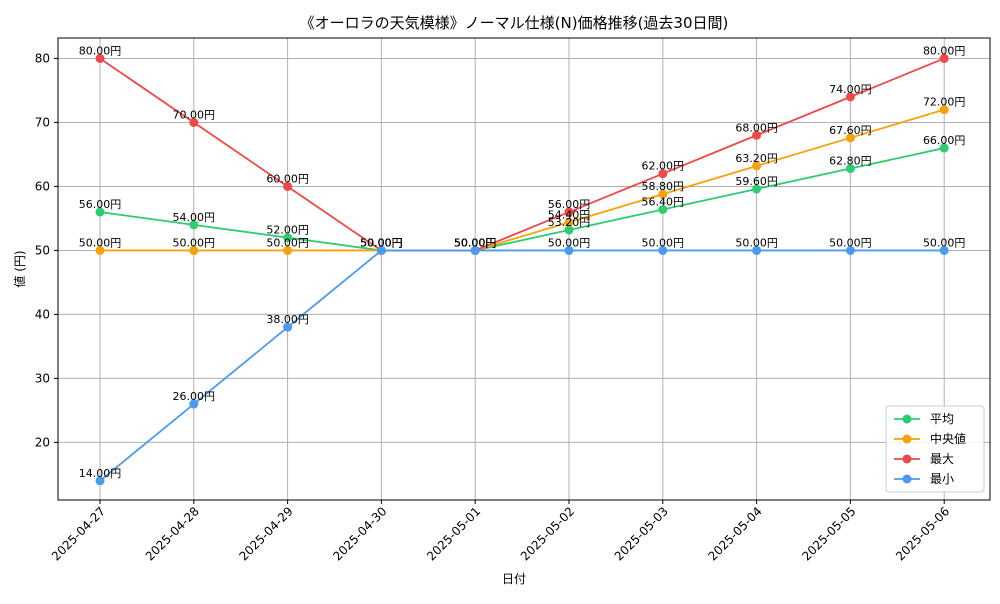 Image resolution: width=1000 pixels, height=604 pixels. Describe the element at coordinates (948, 438) in the screenshot. I see `legend-label: 中央値` at that location.